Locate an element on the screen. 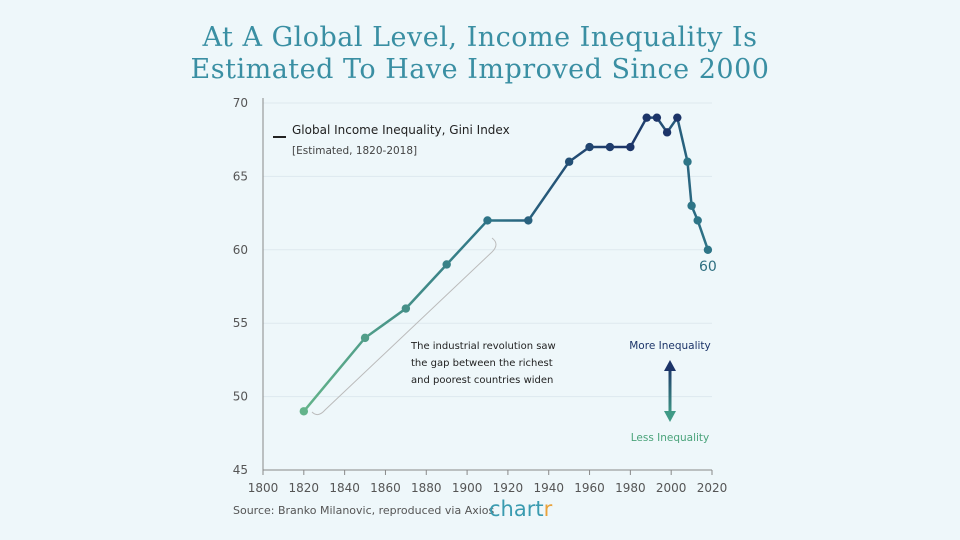  title-line-1: At A Global Level, Income Inequality Is is located at coordinates (480, 37).